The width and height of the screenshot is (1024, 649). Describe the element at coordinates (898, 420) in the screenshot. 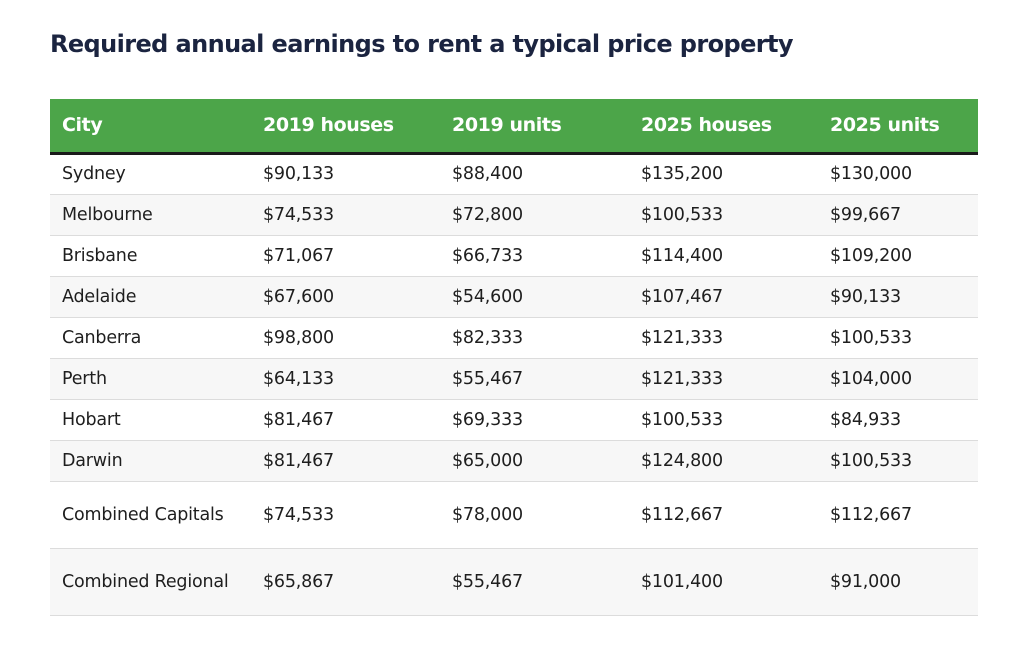

I see `cell-value-2025-units: $84,933` at that location.